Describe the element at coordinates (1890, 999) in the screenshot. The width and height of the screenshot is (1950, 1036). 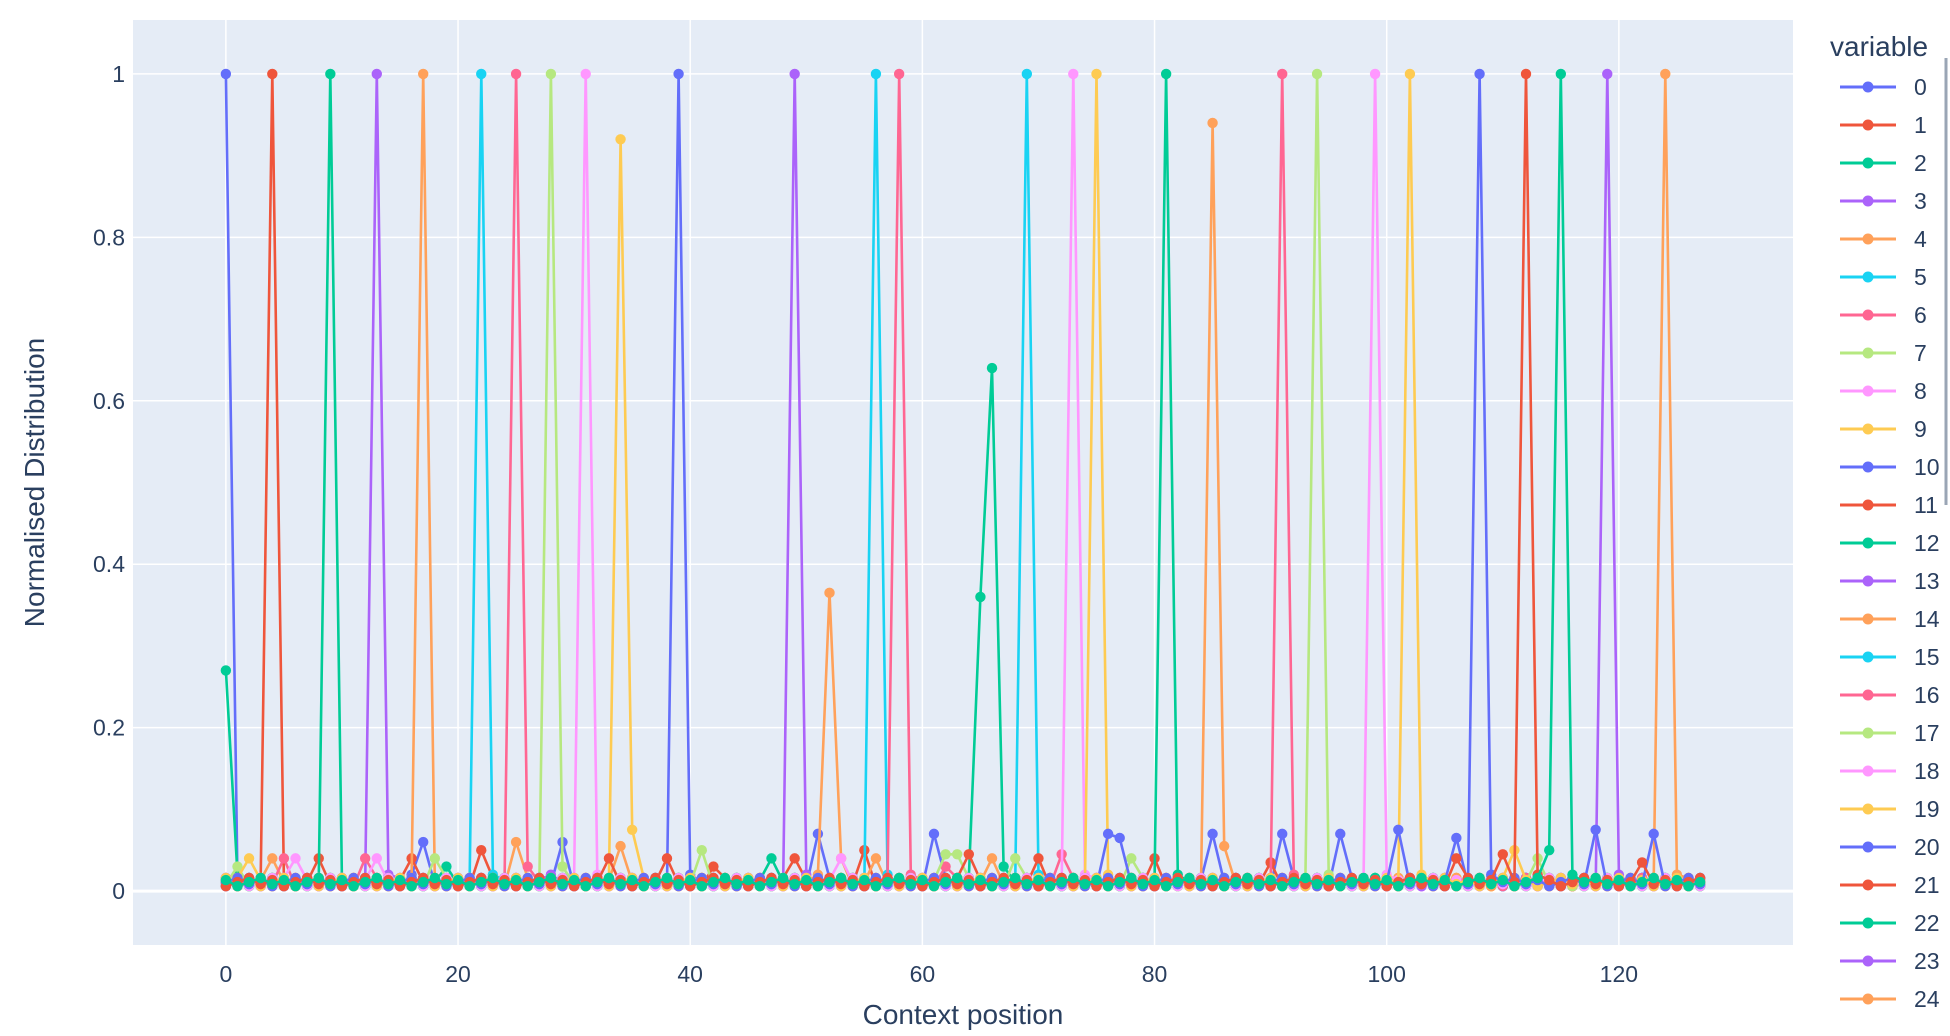
I see `legend-item-24: 24` at that location.